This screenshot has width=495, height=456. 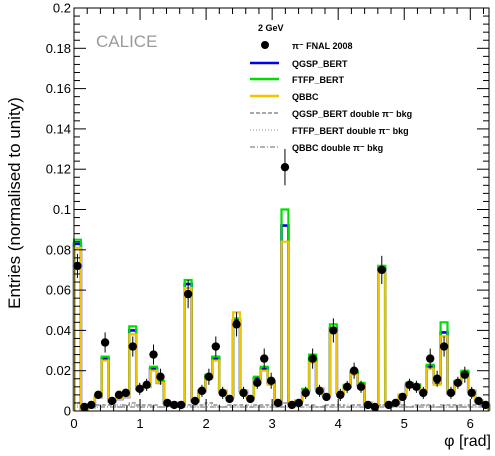 I want to click on y-tick-label: 0.02, so click(x=58, y=370).